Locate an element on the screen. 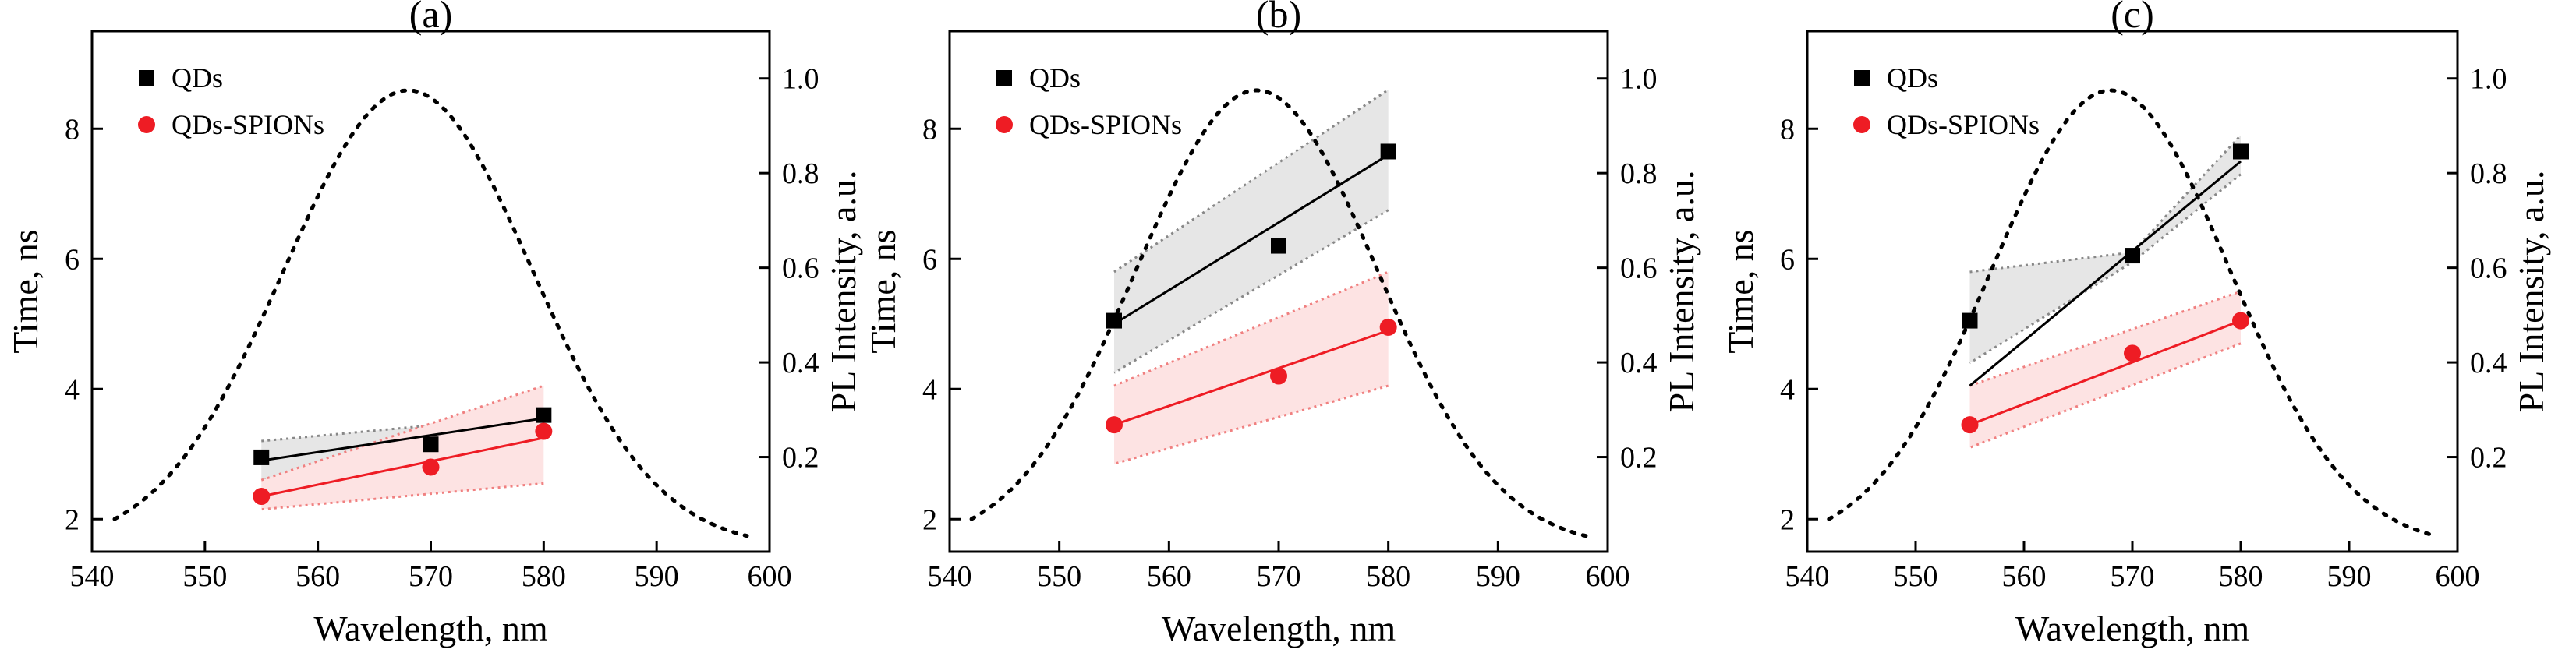 This screenshot has height=667, width=2576. panel-title: (a) is located at coordinates (431, 18).